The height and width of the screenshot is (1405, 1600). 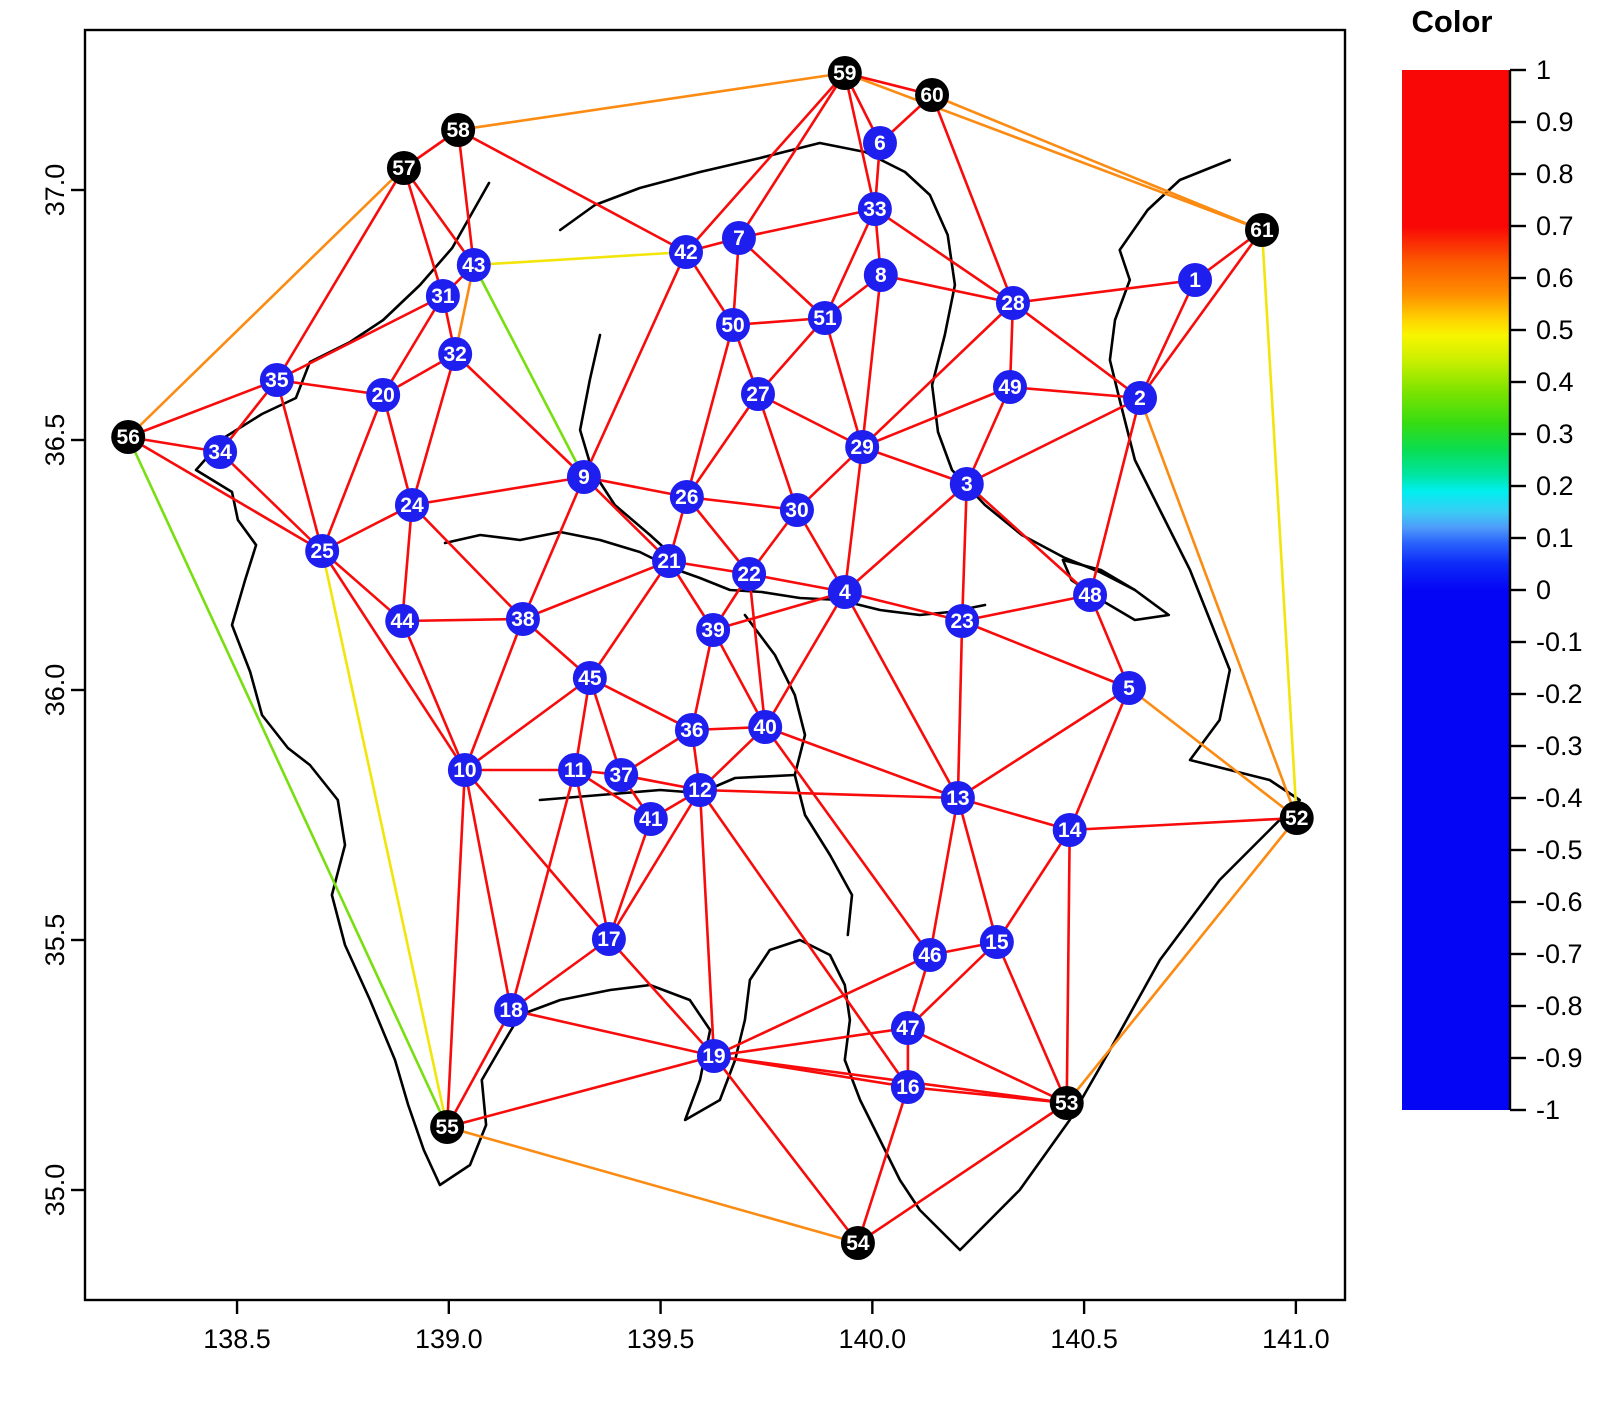 What do you see at coordinates (1555, 434) in the screenshot?
I see `legend-tick-label: 0.3` at bounding box center [1555, 434].